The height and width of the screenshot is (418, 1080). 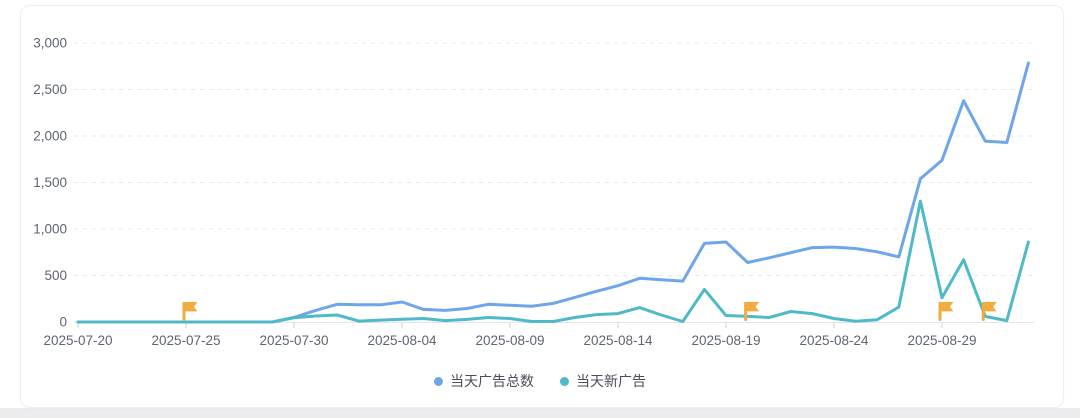 I want to click on x-axis-label: 2025-08-19, so click(x=725, y=340).